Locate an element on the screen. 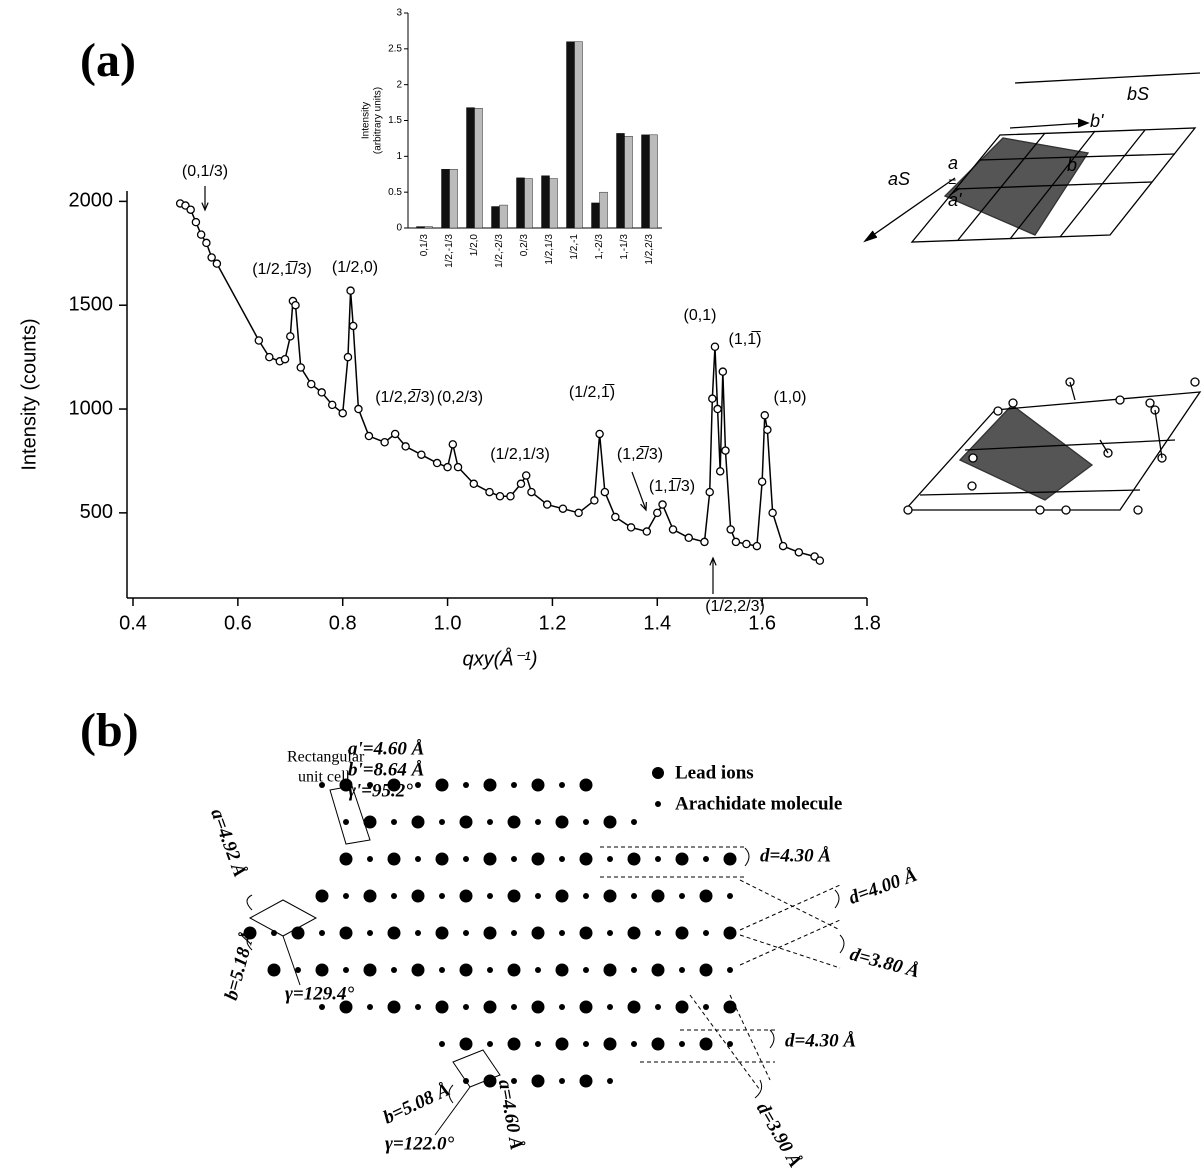 The height and width of the screenshot is (1168, 1202). y-axis-label: Intensity is located at coordinates (366, 120).